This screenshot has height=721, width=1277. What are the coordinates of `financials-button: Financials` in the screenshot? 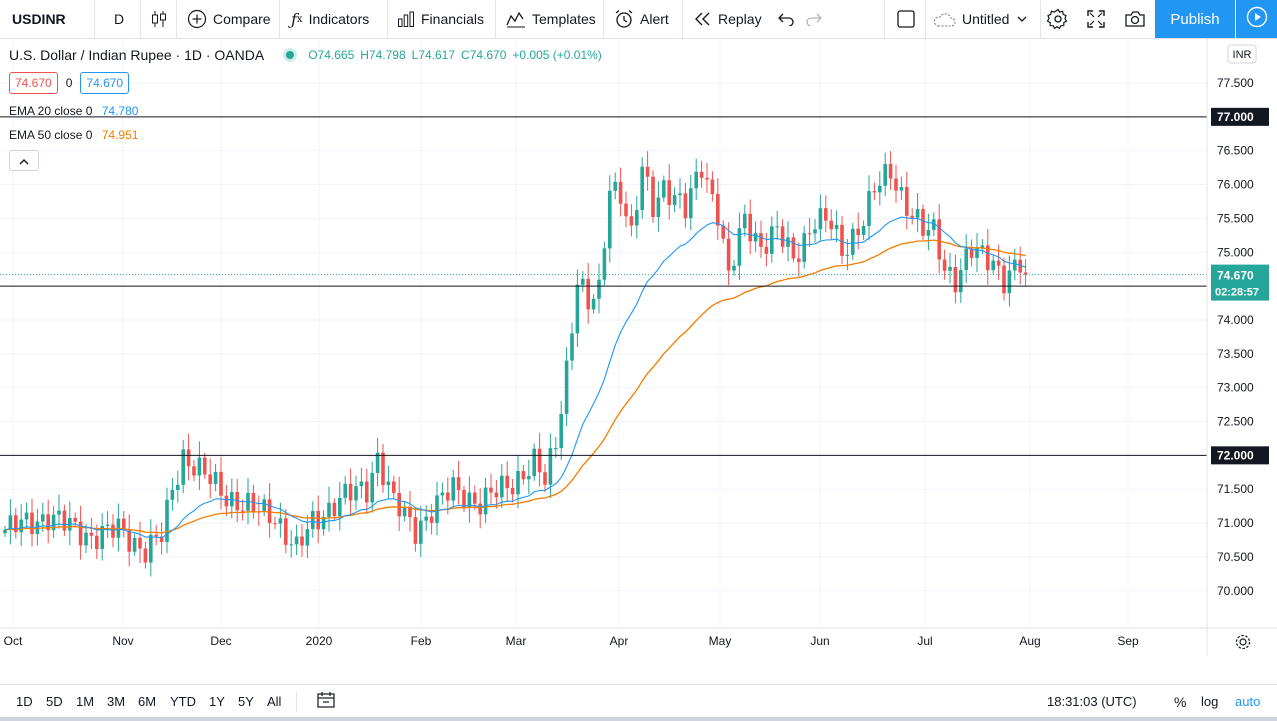 It's located at (440, 19).